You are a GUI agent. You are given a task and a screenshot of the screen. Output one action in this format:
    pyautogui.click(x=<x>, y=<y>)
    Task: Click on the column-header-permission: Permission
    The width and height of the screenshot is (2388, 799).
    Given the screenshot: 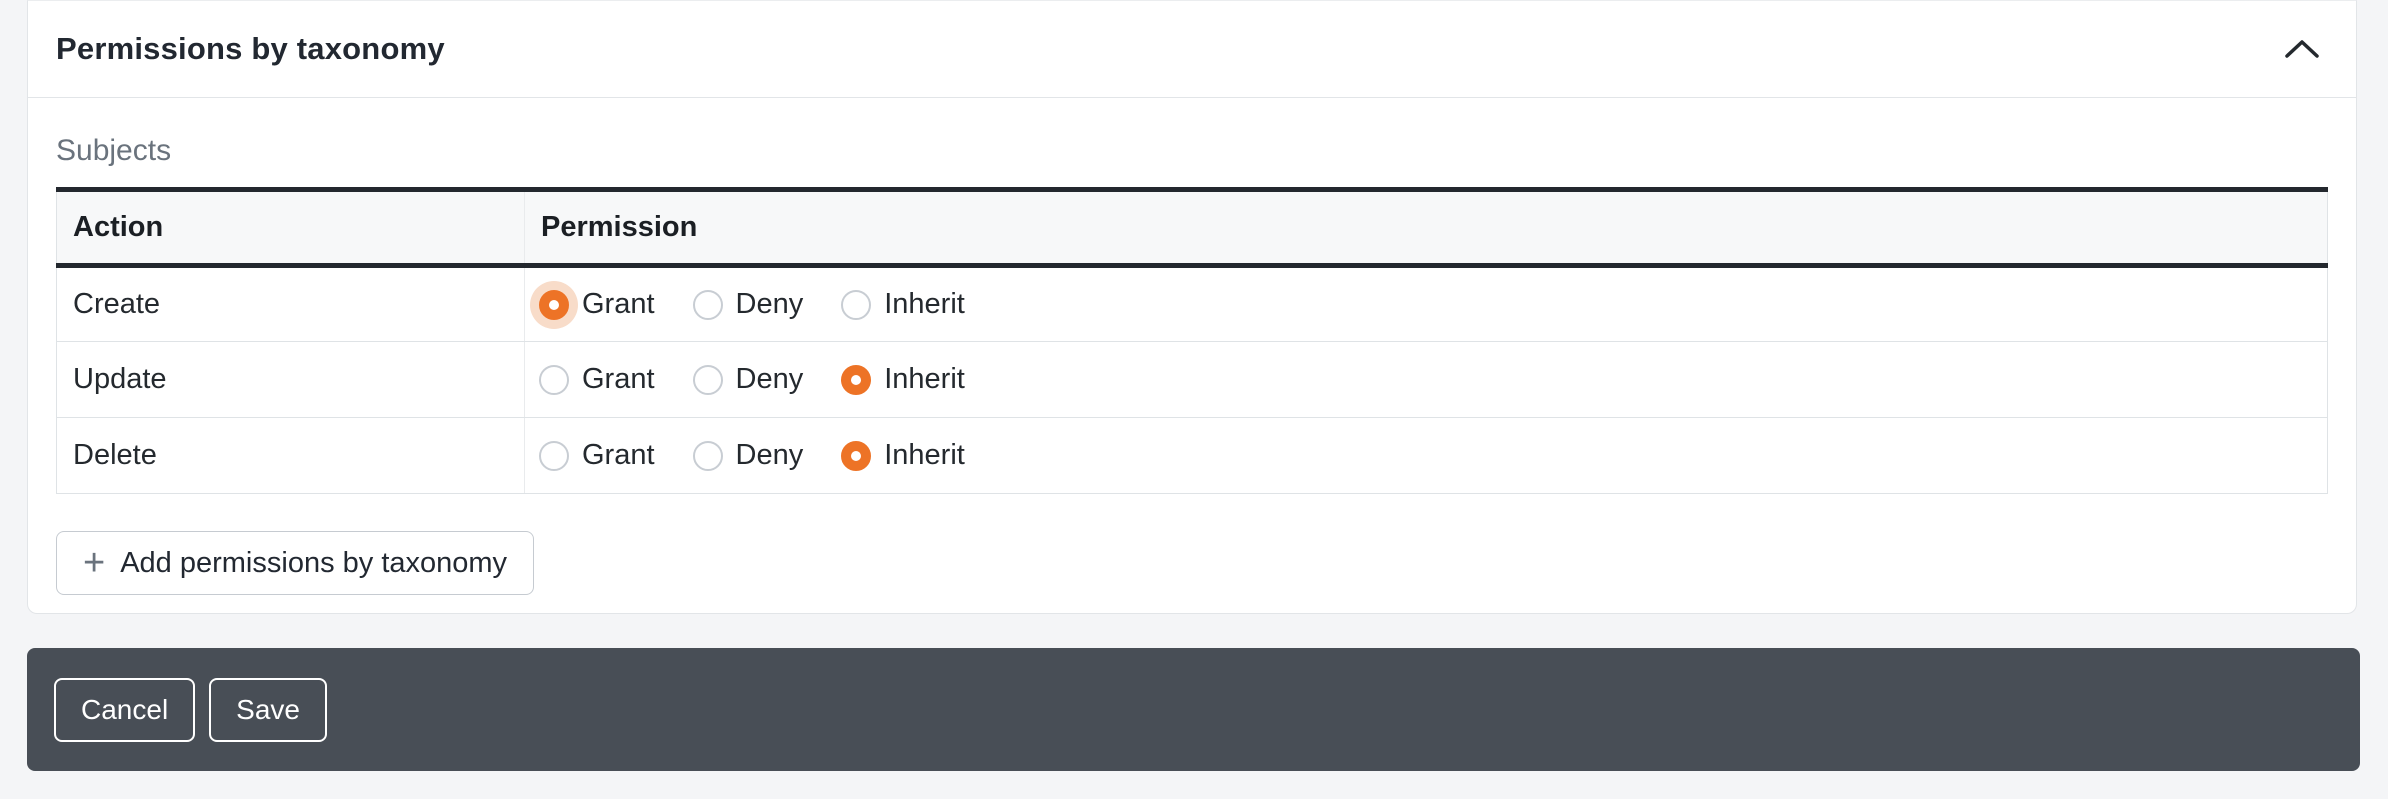 What is the action you would take?
    pyautogui.click(x=1426, y=227)
    